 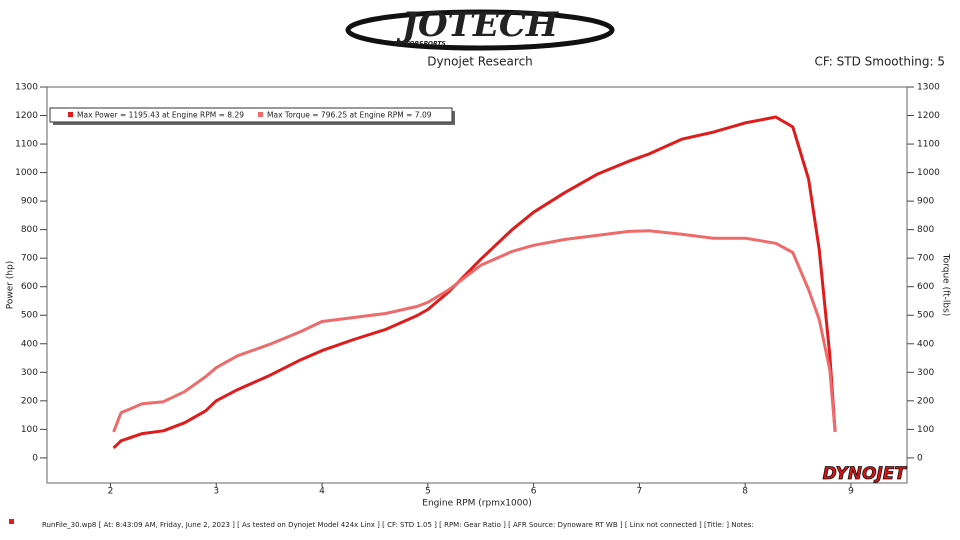 What do you see at coordinates (925, 344) in the screenshot?
I see `y2-tick-label: 400` at bounding box center [925, 344].